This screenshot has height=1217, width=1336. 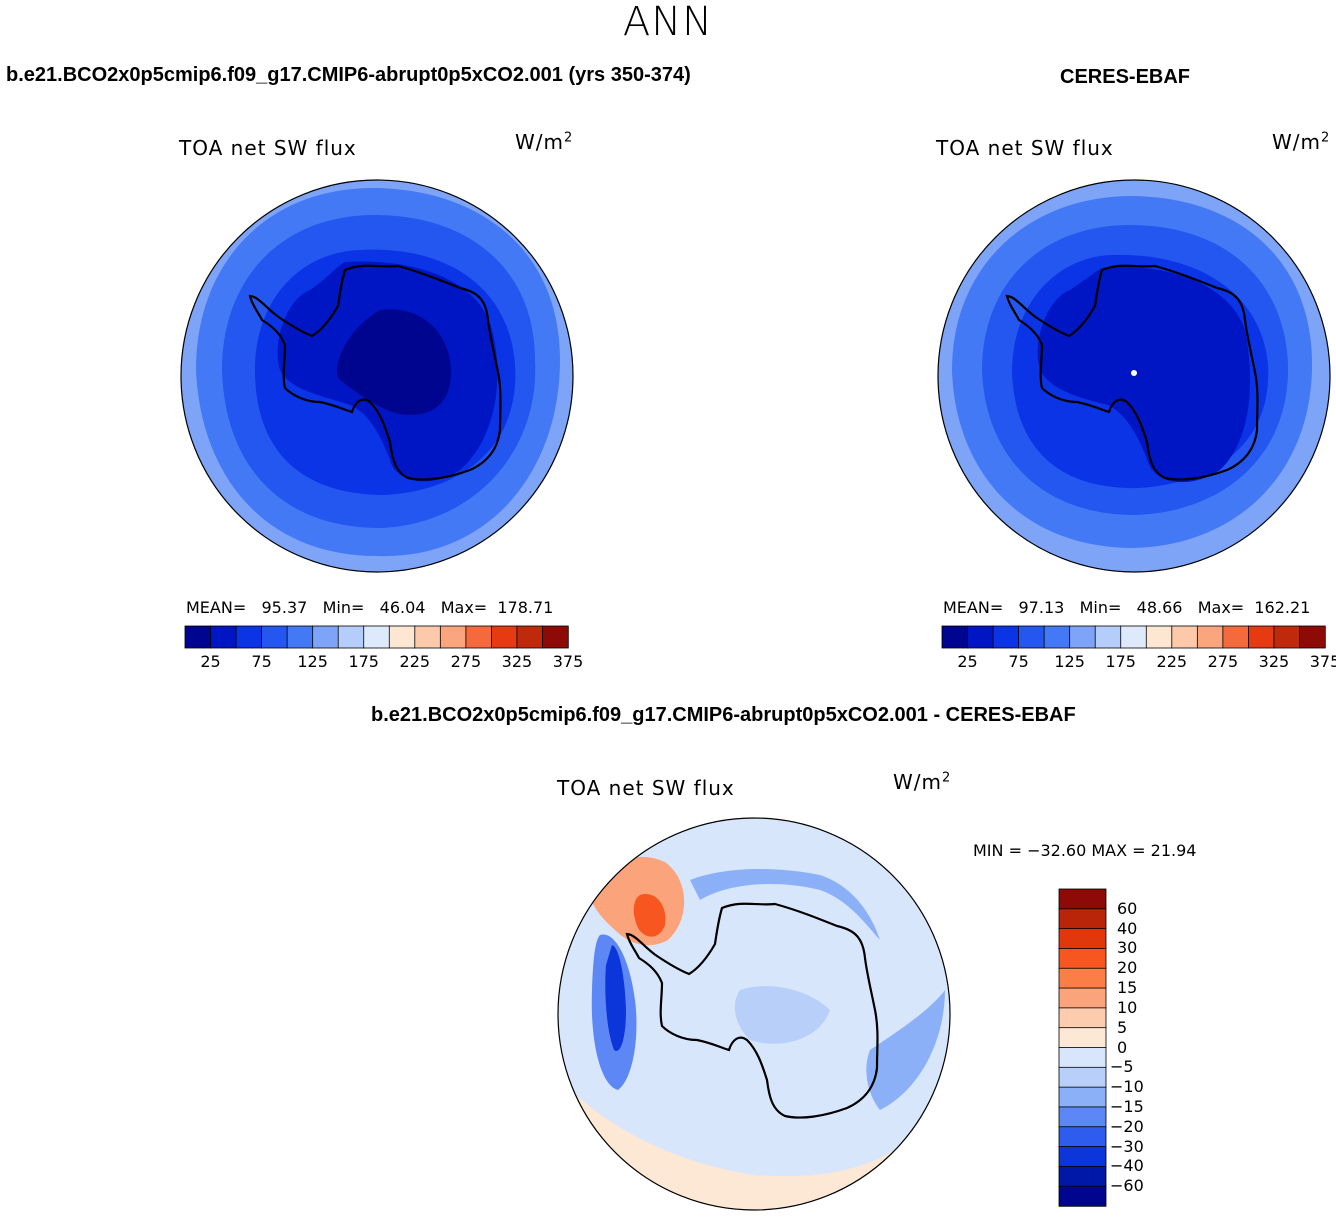 I want to click on obs-colorbar-tick-label: 25, so click(x=967, y=661).